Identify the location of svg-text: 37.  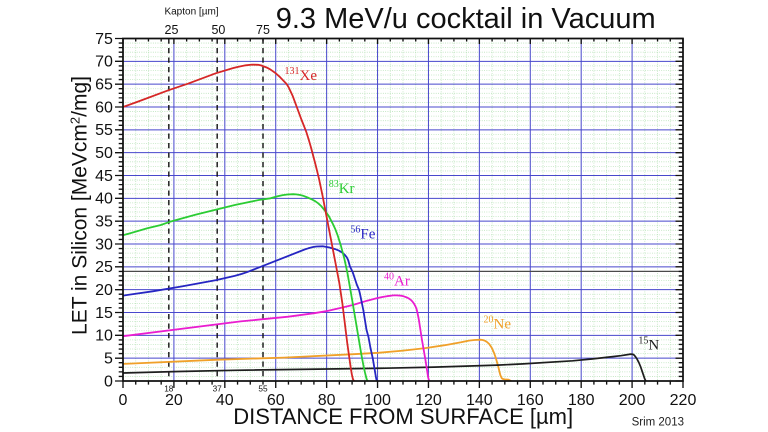
(218, 389).